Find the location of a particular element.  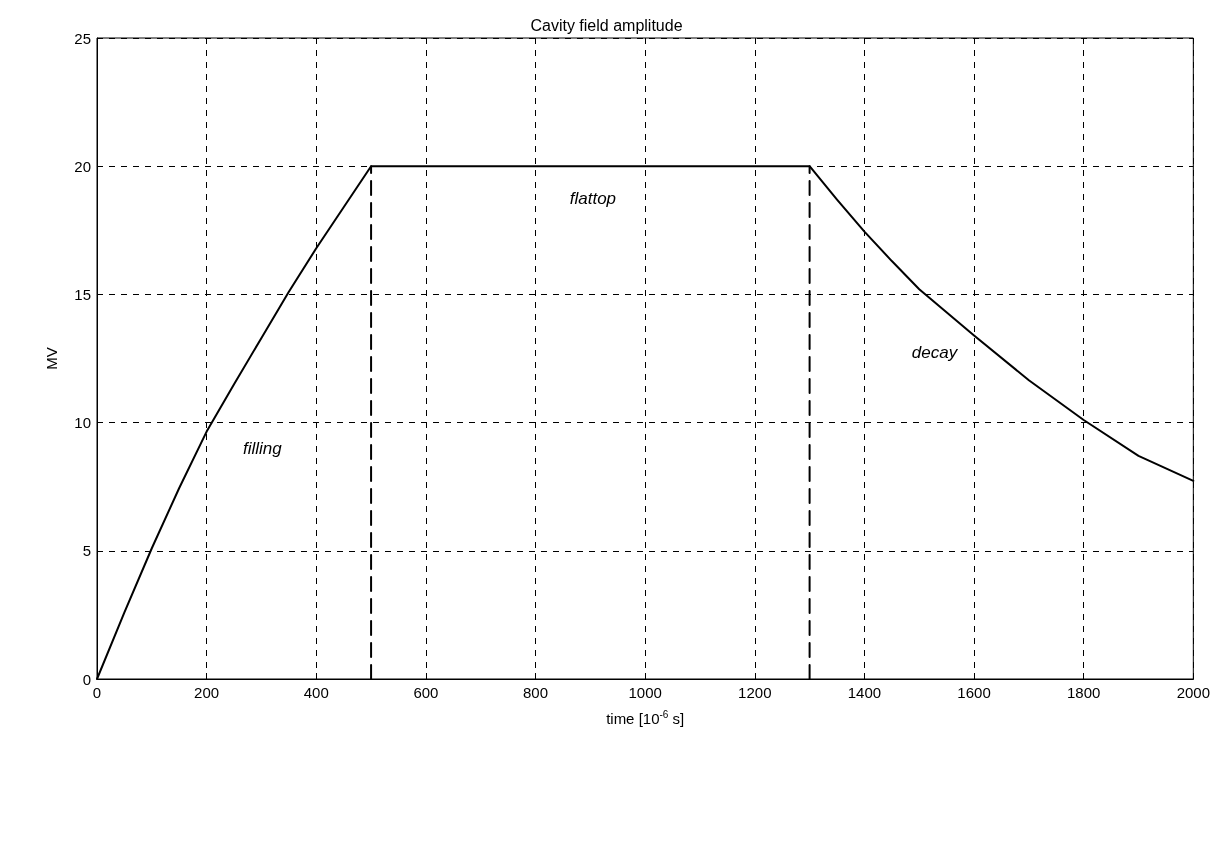

y-tick-label: 0 is located at coordinates (86, 679).